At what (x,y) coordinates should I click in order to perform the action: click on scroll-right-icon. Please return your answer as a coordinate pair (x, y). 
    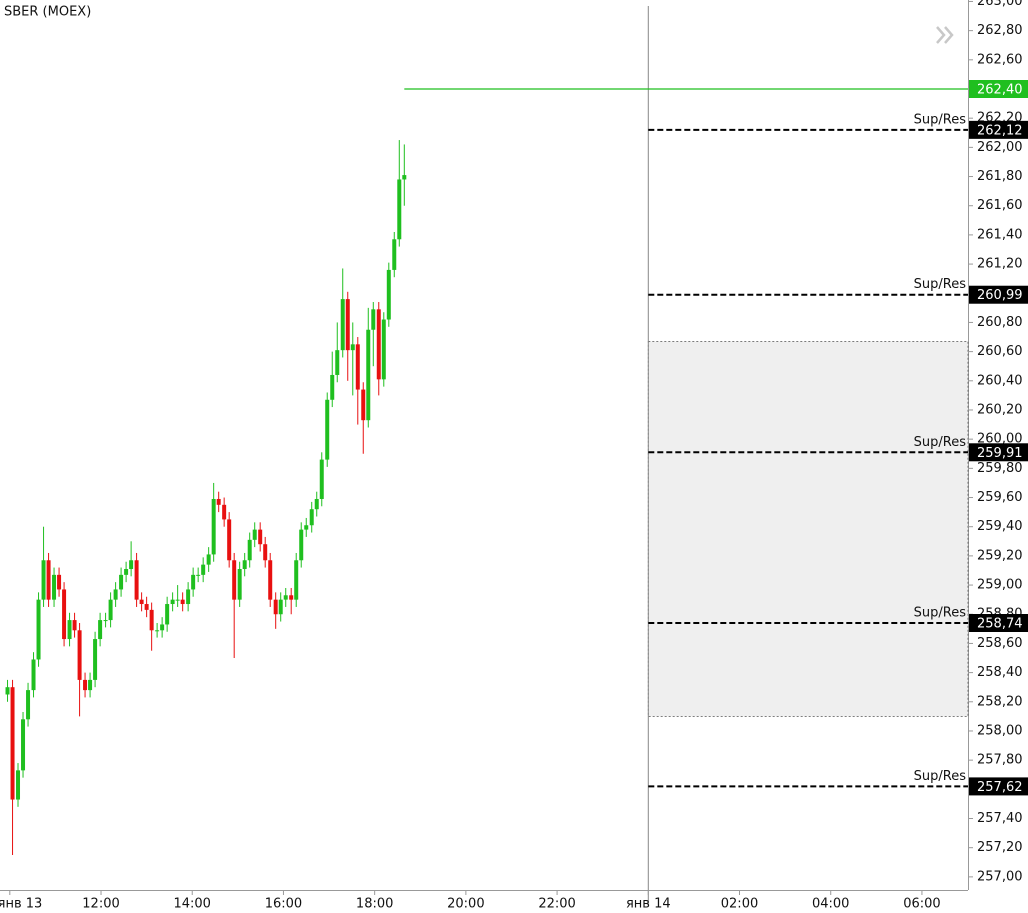
    Looking at the image, I should click on (945, 35).